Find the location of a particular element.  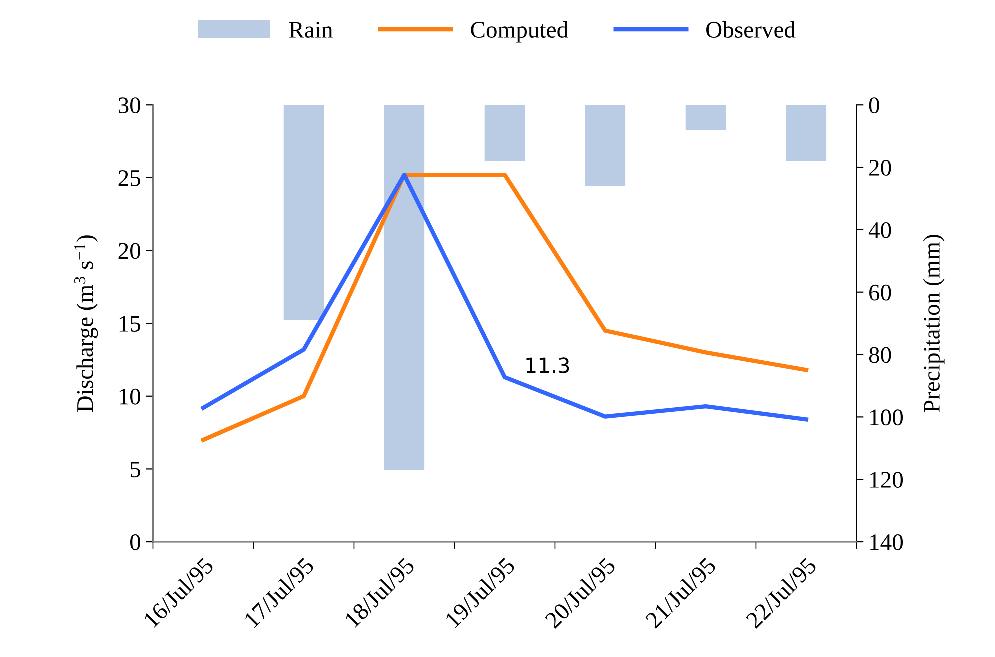

y-axis-title: Discharge (m$^{3}$ s$^{−1}$) is located at coordinates (86, 324).